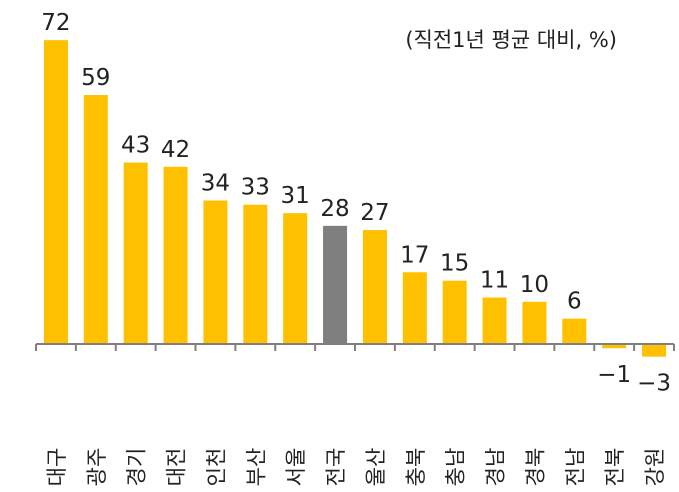 This screenshot has width=679, height=492. I want to click on value-label-6: 31, so click(295, 196).